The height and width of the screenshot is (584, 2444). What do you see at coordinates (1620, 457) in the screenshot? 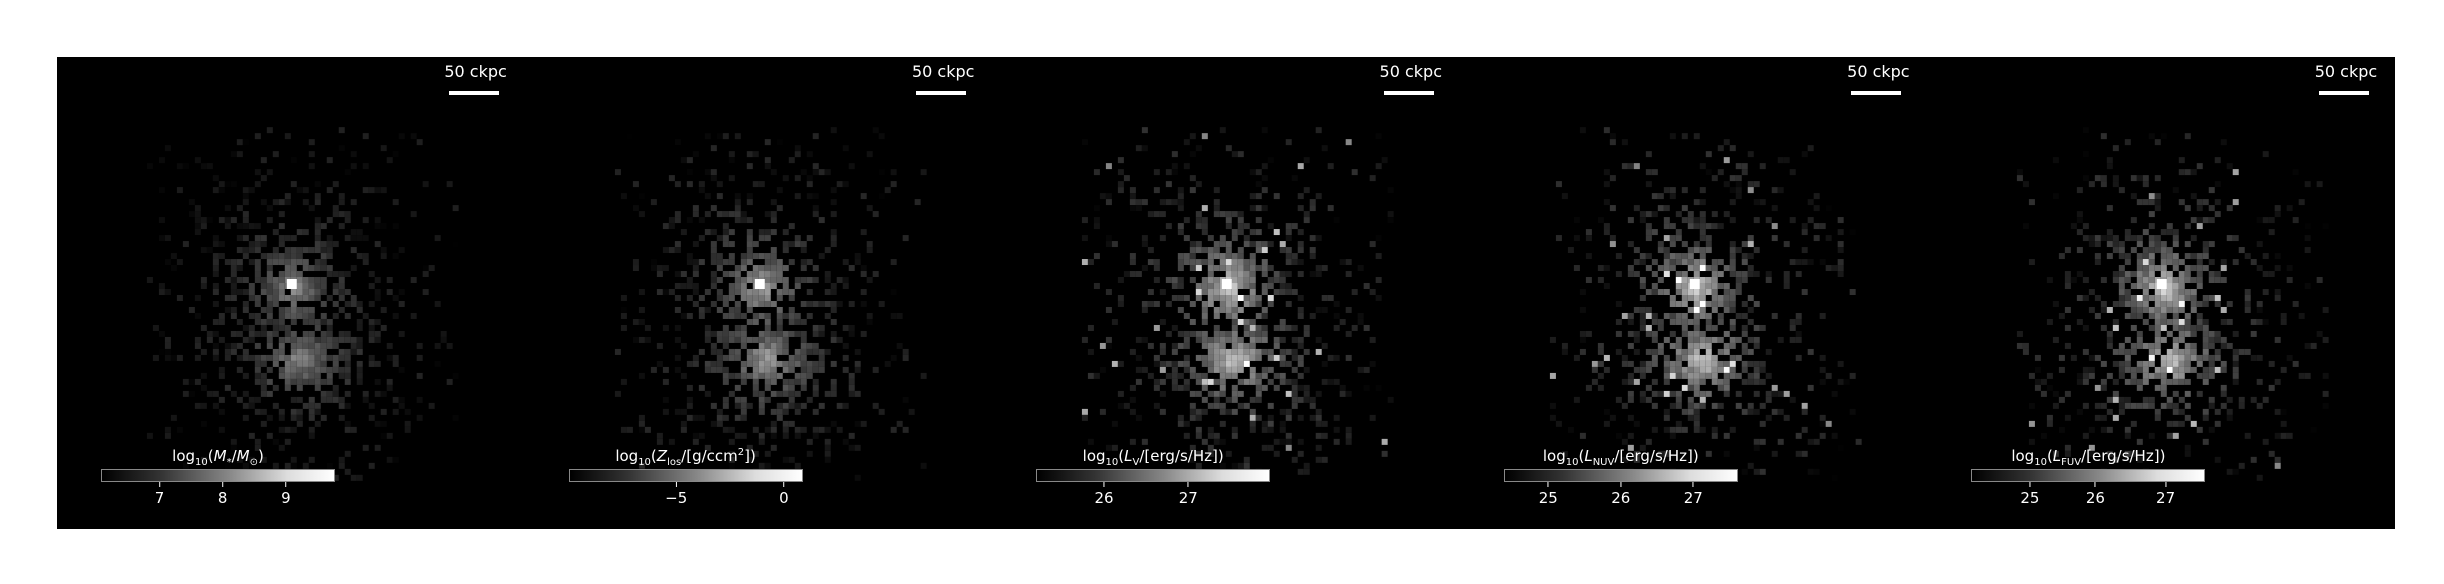
I see `colorbar-title: log10(LNUV/[erg/s/Hz])` at bounding box center [1620, 457].